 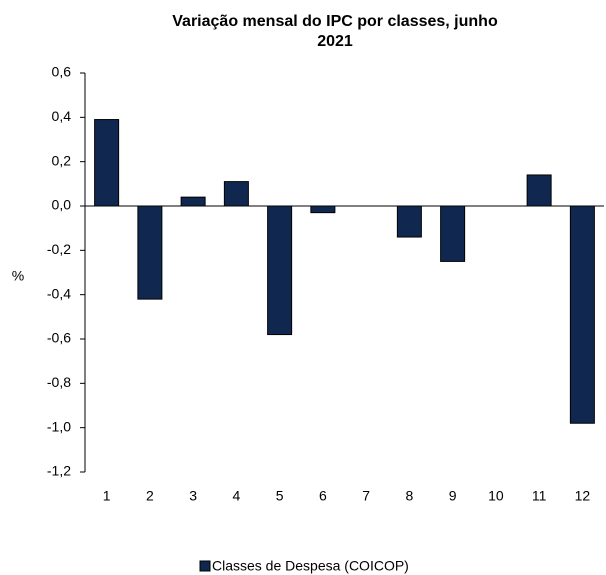 What do you see at coordinates (496, 496) in the screenshot?
I see `x-tick-label: 10` at bounding box center [496, 496].